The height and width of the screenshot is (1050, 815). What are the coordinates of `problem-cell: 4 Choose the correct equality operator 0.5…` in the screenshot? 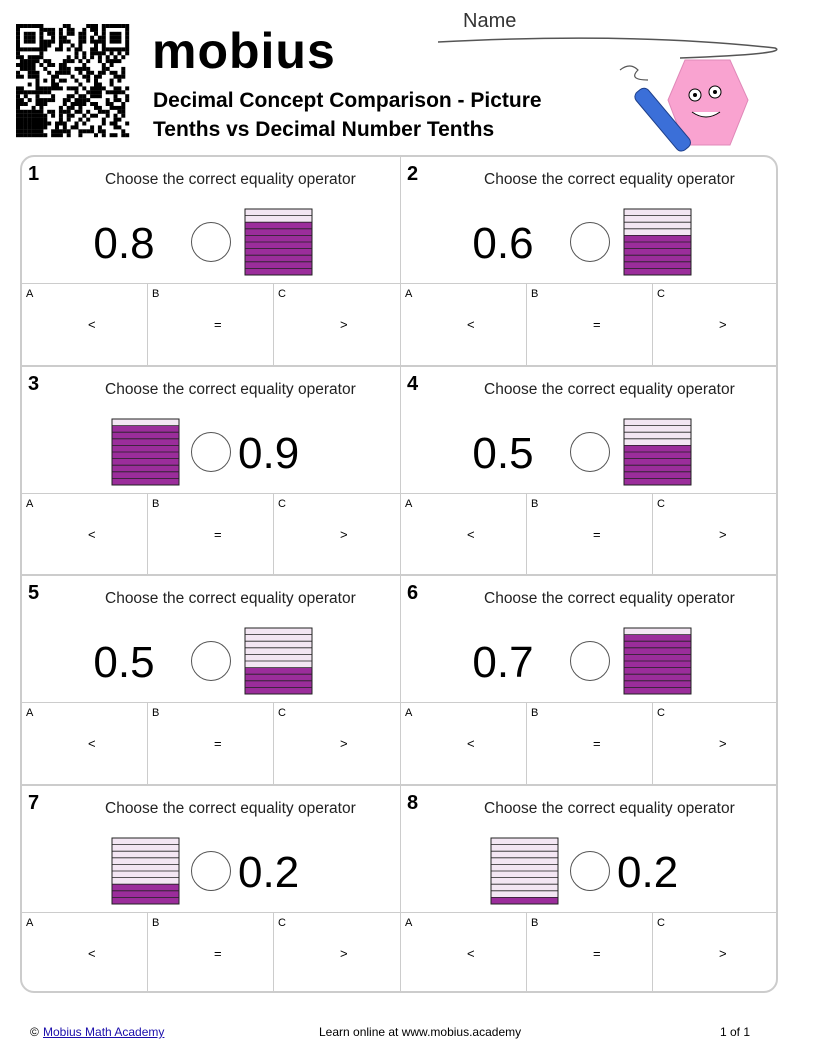 It's located at (588, 471).